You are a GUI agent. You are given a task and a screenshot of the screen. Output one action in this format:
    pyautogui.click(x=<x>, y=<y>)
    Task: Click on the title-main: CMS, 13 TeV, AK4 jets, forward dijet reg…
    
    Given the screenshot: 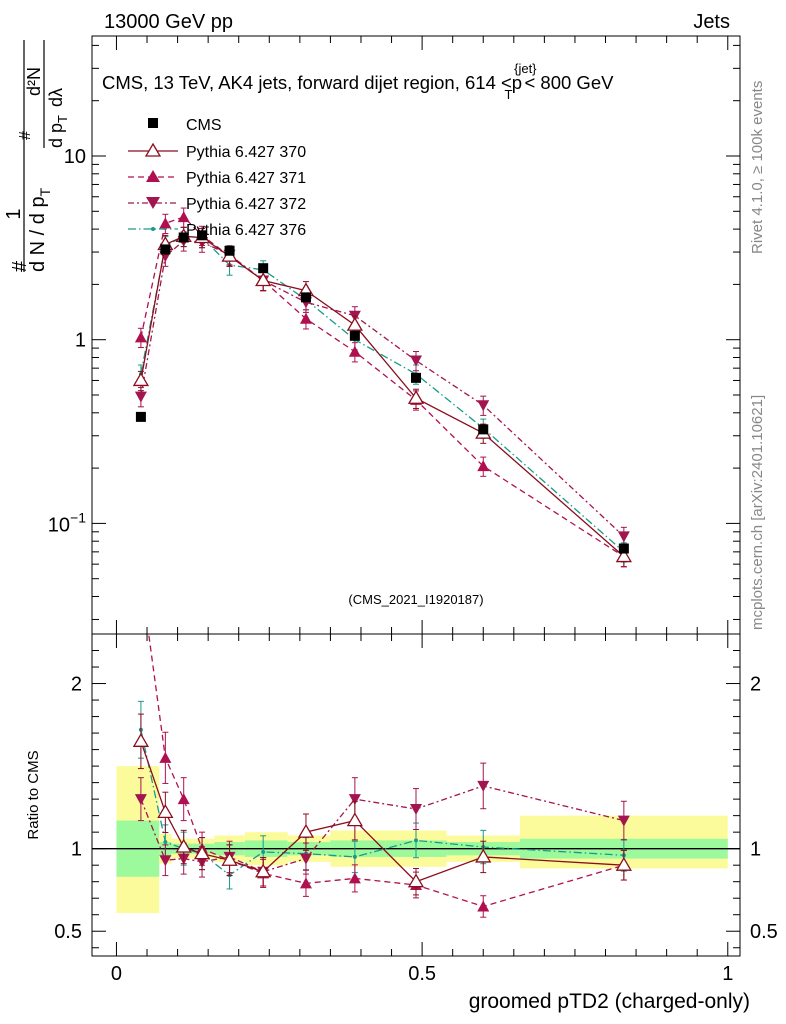 What is the action you would take?
    pyautogui.click(x=312, y=82)
    